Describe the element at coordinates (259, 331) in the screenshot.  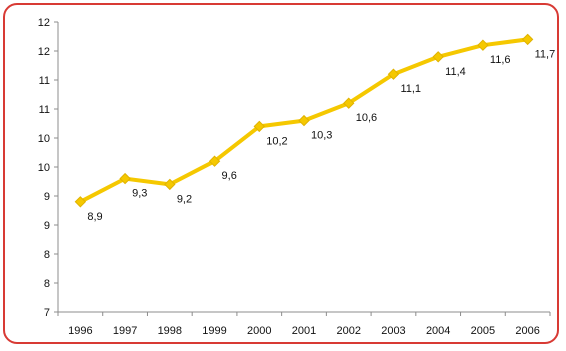
I see `x-tick-label: 2000` at that location.